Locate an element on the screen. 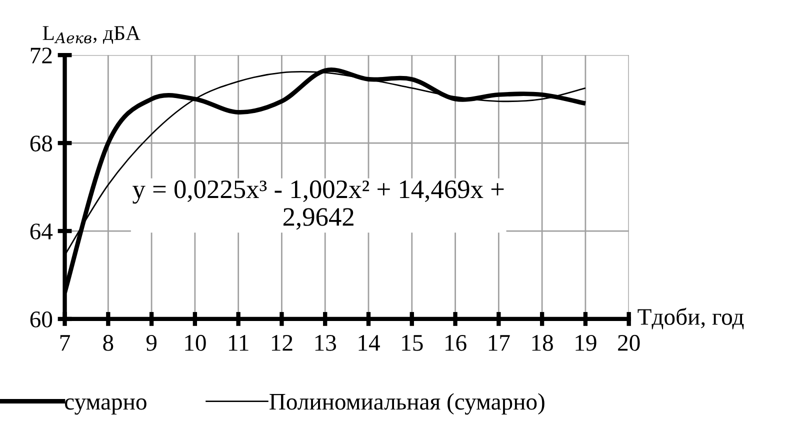  y-tick-label: 64 is located at coordinates (41, 232).